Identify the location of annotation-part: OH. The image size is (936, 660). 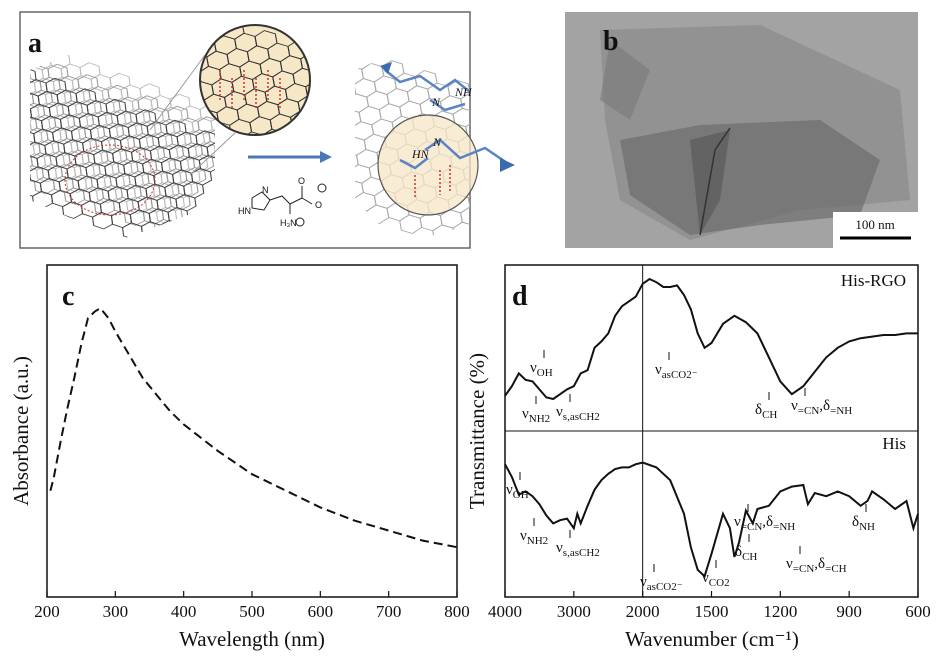
(545, 373).